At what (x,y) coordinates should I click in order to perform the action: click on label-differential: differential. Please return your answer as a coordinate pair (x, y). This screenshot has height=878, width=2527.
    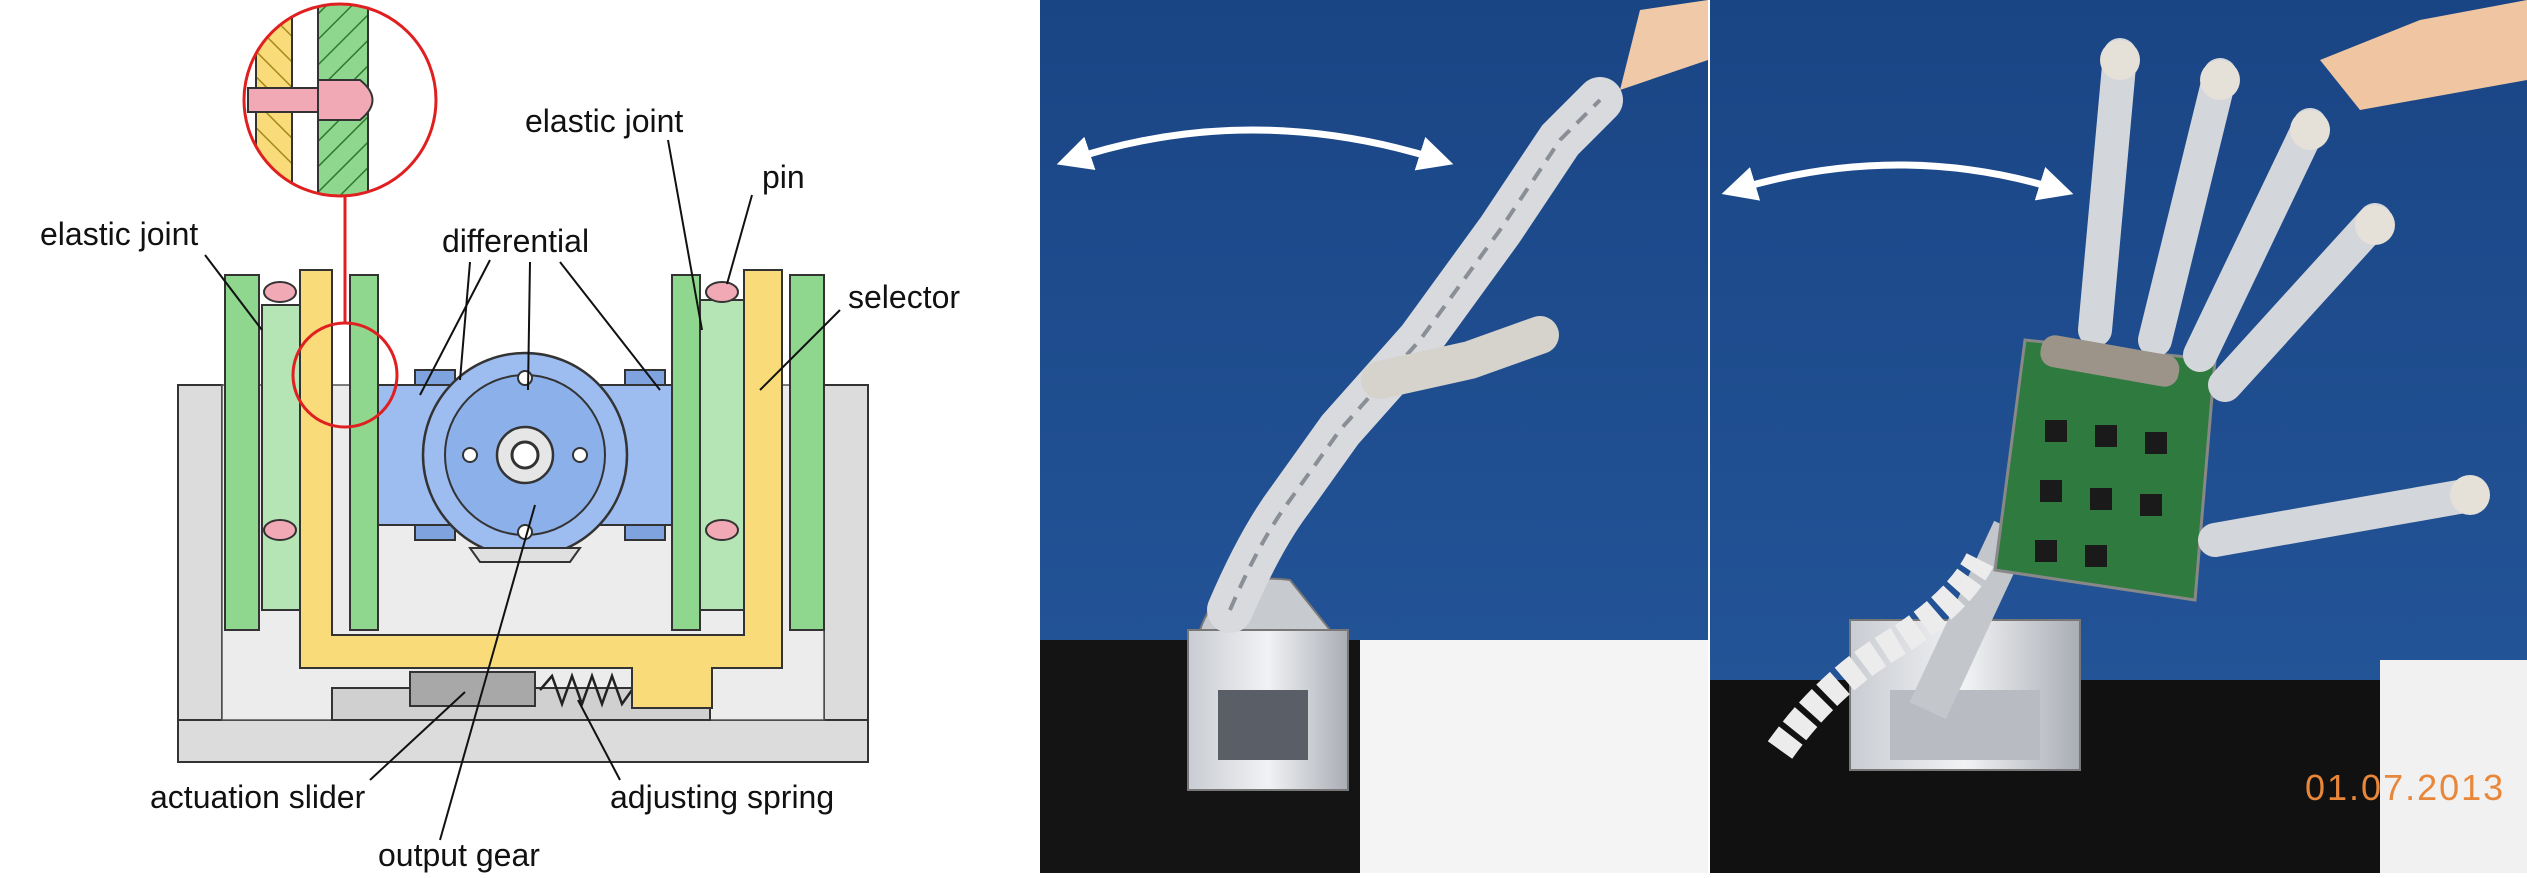
    Looking at the image, I should click on (515, 241).